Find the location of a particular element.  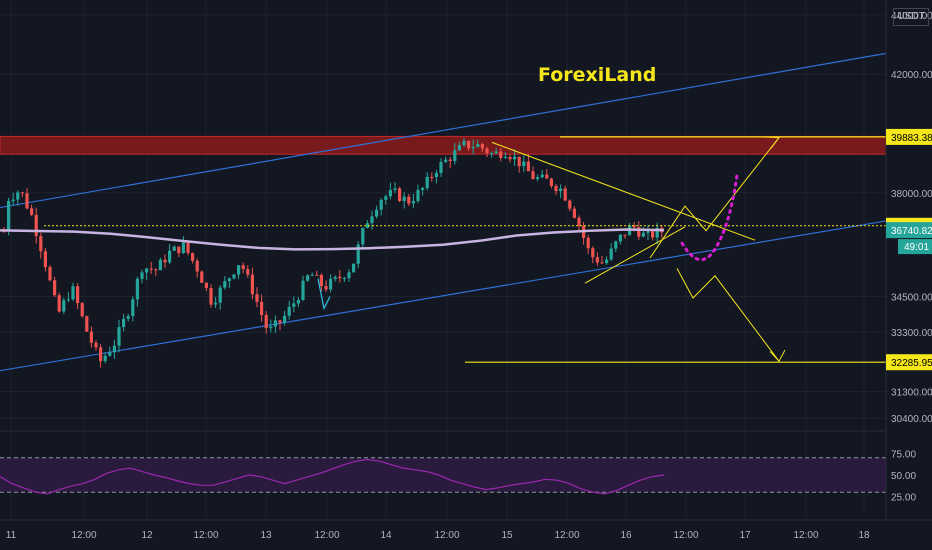

time-tick-label: 12 is located at coordinates (147, 535).